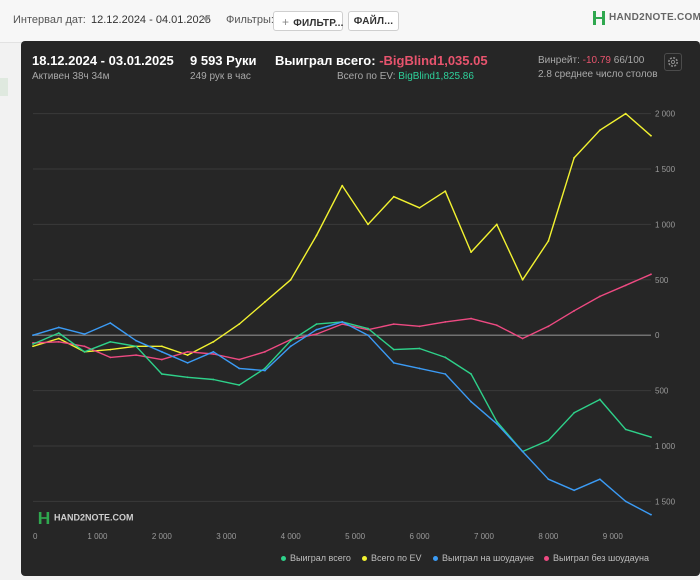  Describe the element at coordinates (286, 22) in the screenshot. I see `plus-icon: +` at that location.